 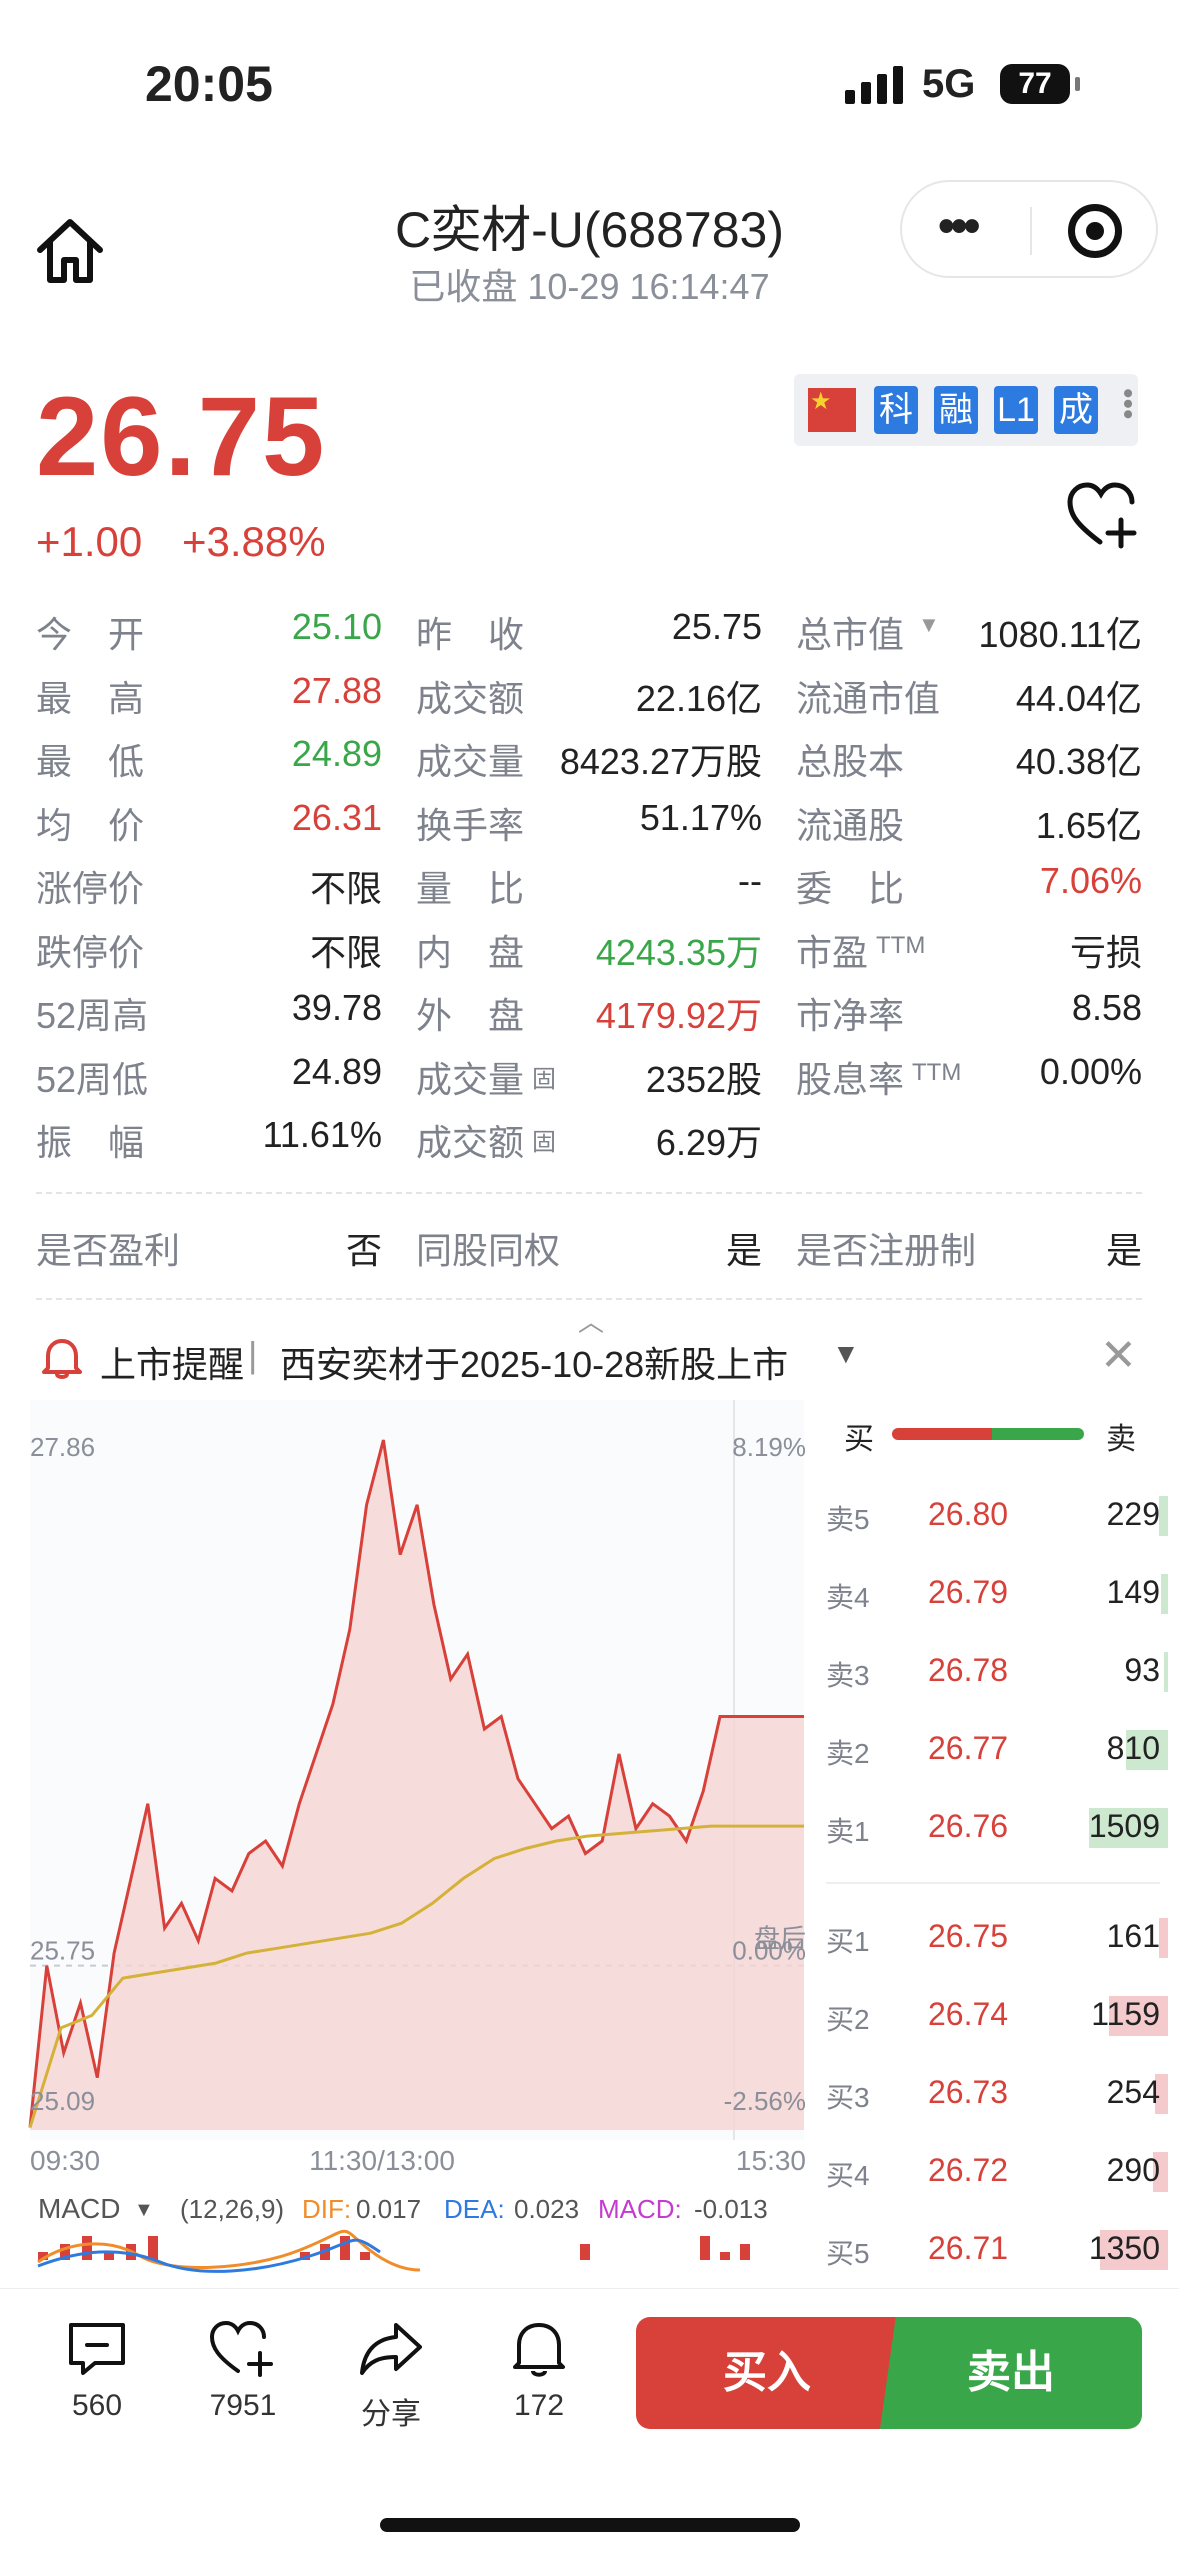 I want to click on macd-value: -0.013, so click(x=731, y=2209).